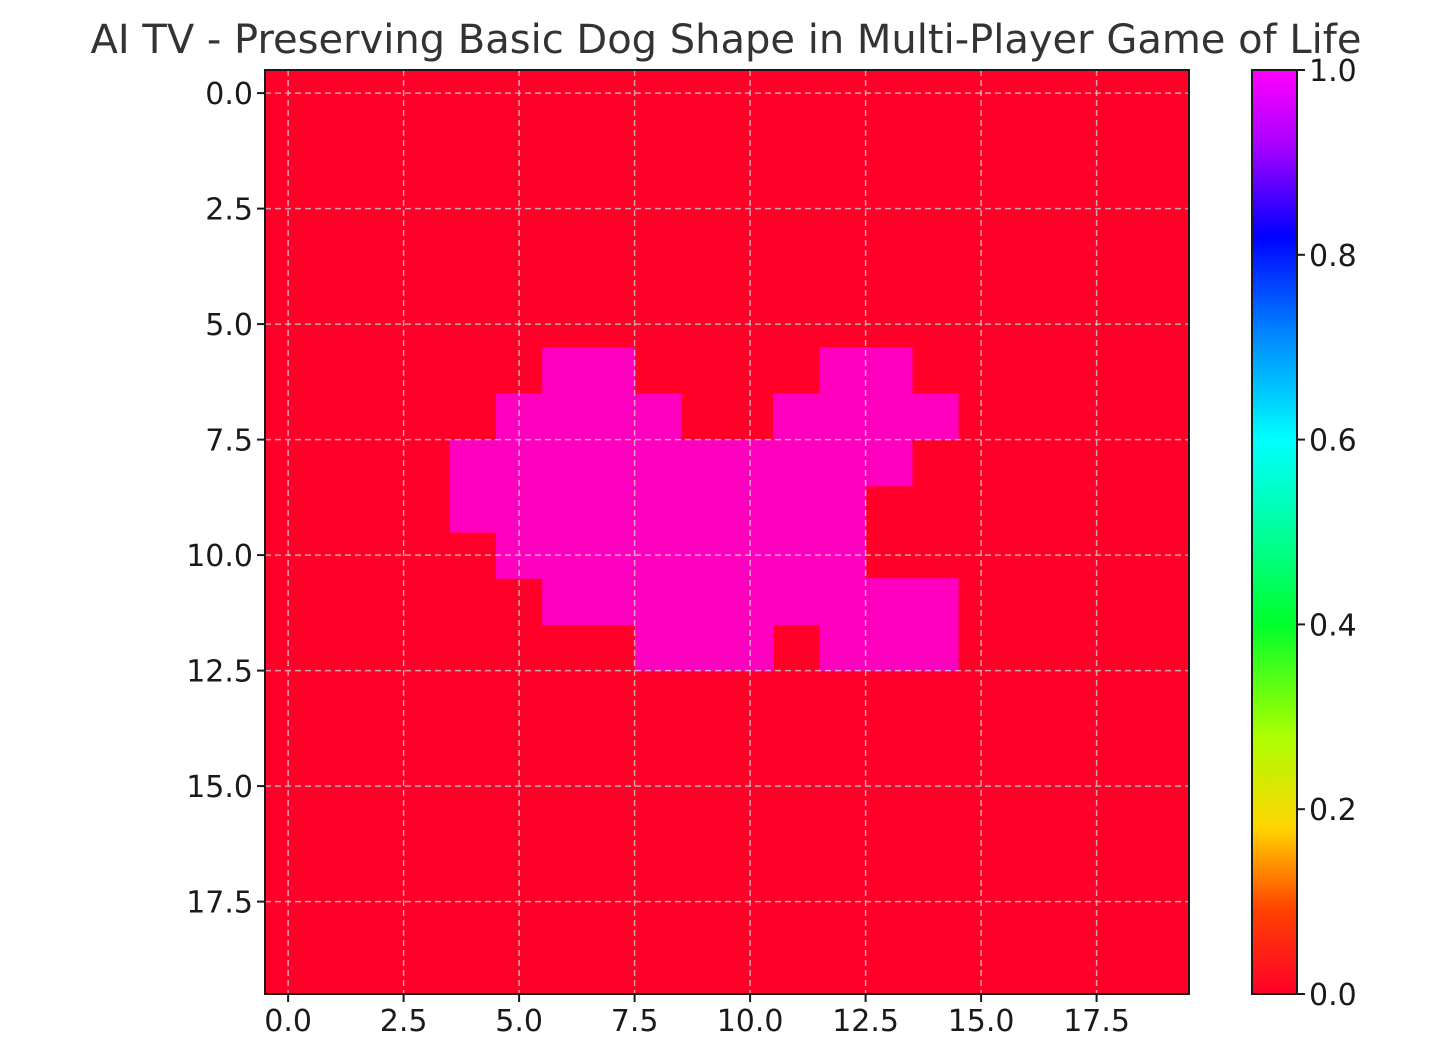 The image size is (1453, 1057). I want to click on x-tick-label: 7.5, so click(635, 1021).